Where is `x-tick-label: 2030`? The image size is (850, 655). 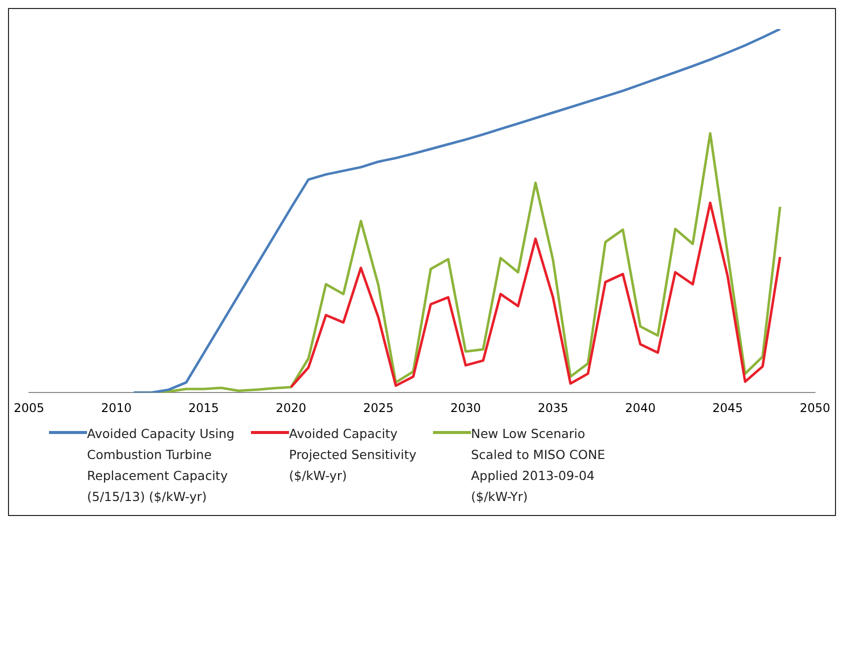 x-tick-label: 2030 is located at coordinates (465, 407).